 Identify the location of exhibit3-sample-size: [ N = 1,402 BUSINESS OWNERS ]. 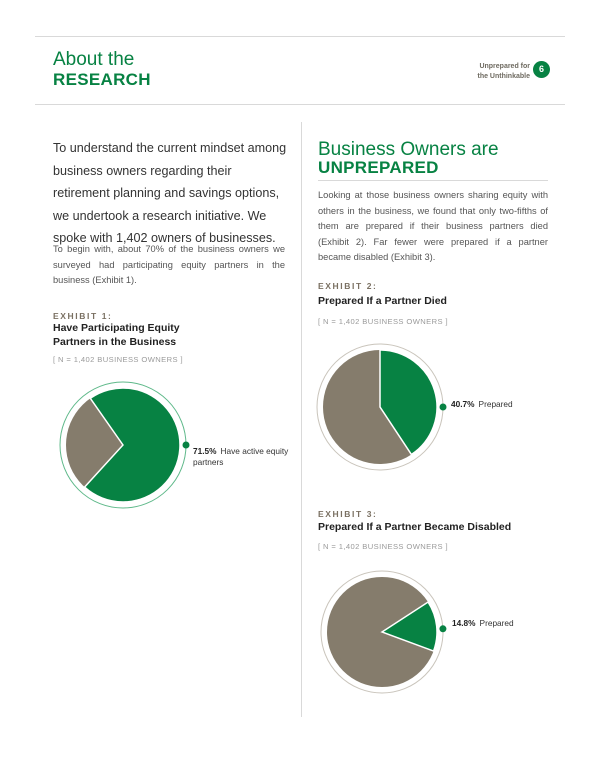
(383, 546).